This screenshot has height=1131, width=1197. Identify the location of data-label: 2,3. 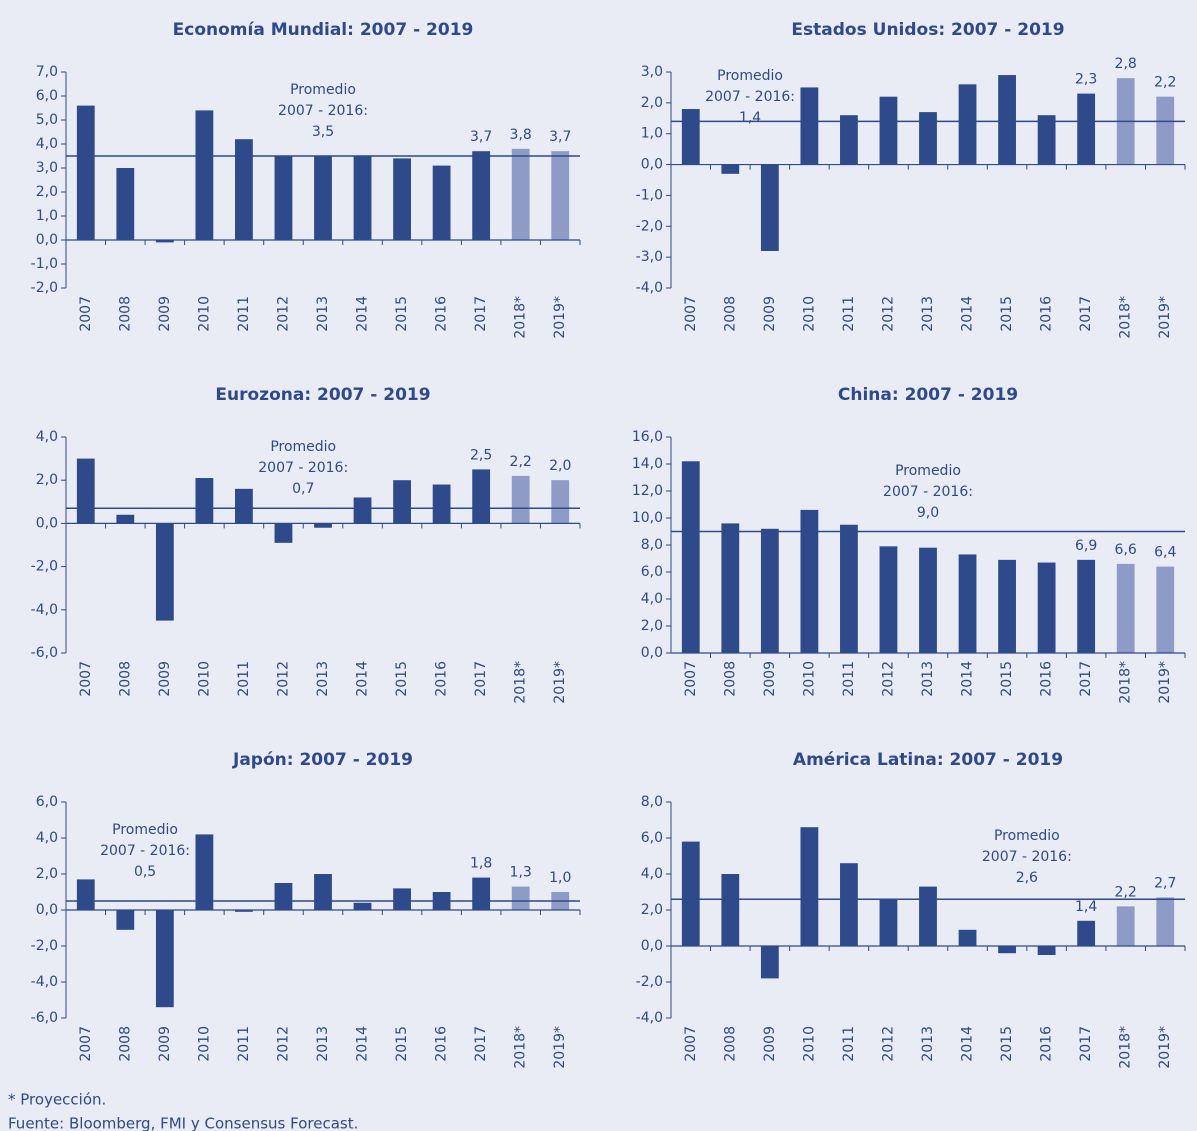
(1086, 80).